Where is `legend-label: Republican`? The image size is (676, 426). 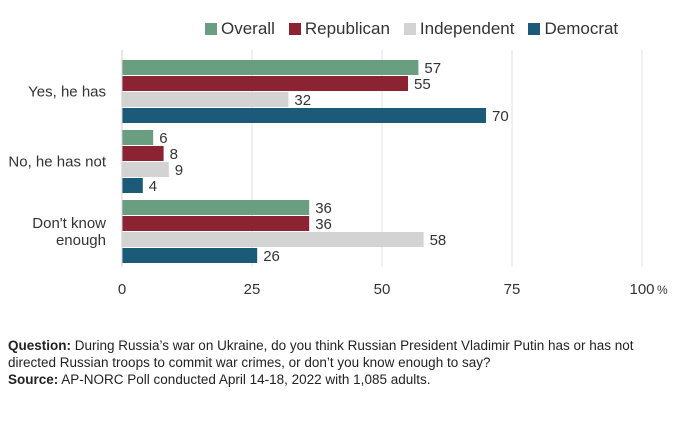 legend-label: Republican is located at coordinates (347, 28).